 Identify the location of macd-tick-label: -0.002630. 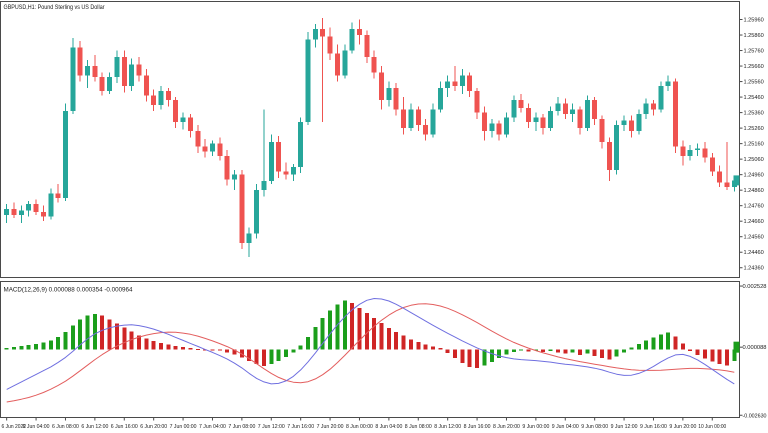
(755, 416).